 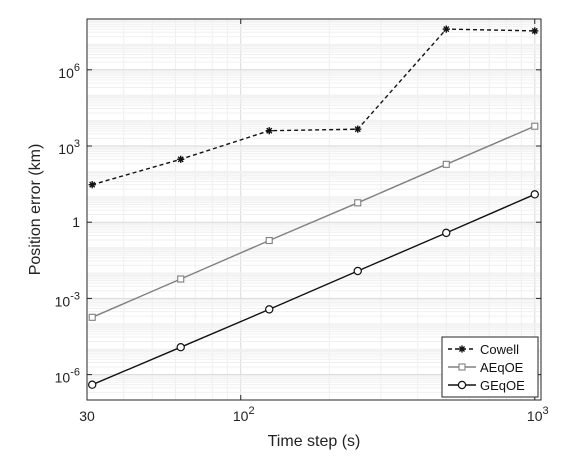 I want to click on x-axis-title: Time step (s), so click(x=314, y=441).